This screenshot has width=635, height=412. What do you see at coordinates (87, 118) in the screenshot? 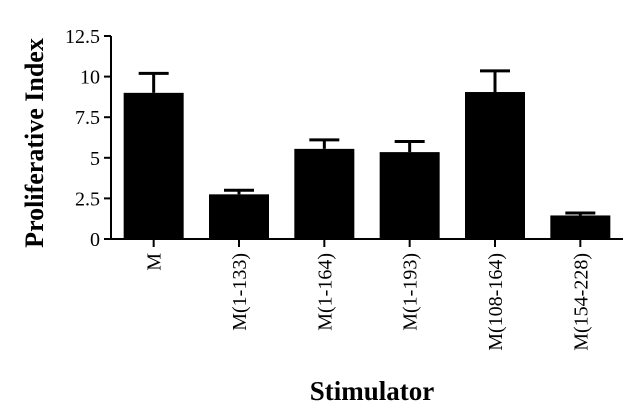
I see `y-tick-label: 7.5` at bounding box center [87, 118].